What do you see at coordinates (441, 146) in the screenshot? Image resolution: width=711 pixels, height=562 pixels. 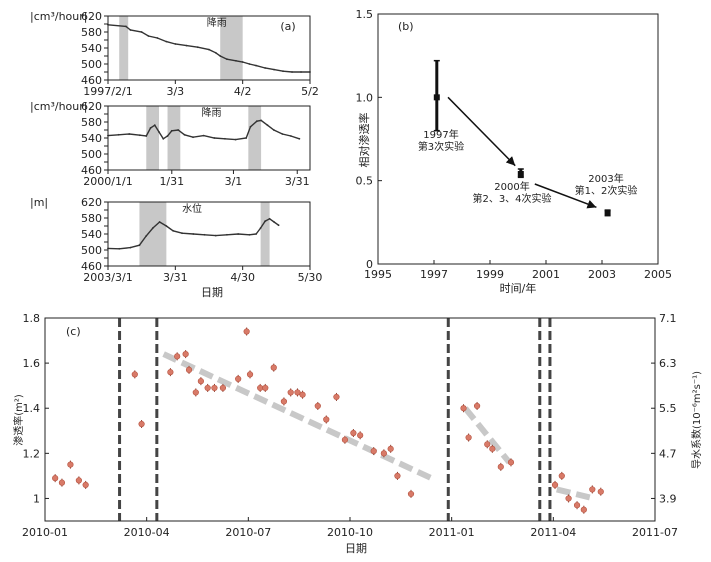 I see `point-annotation: 第3次实验` at bounding box center [441, 146].